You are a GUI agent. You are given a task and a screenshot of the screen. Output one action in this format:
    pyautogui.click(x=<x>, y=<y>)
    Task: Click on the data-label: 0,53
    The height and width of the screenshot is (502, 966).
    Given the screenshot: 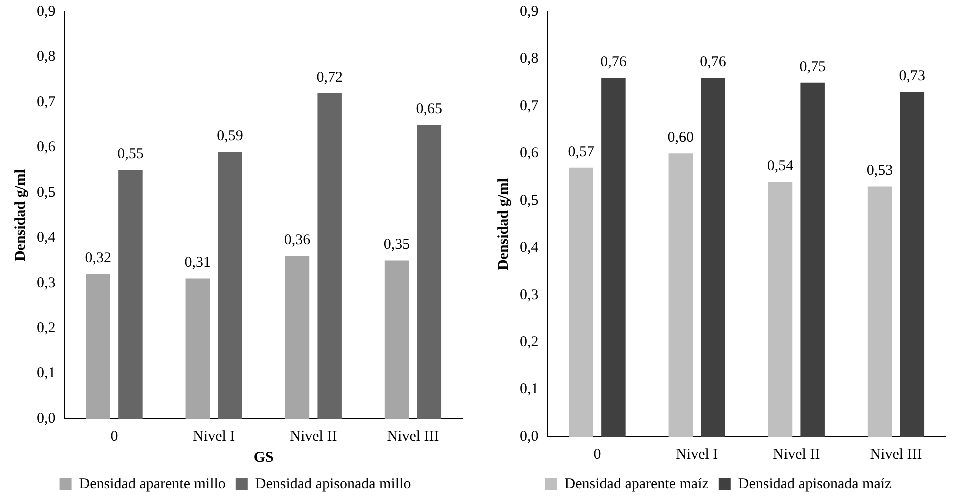 What is the action you would take?
    pyautogui.click(x=880, y=171)
    